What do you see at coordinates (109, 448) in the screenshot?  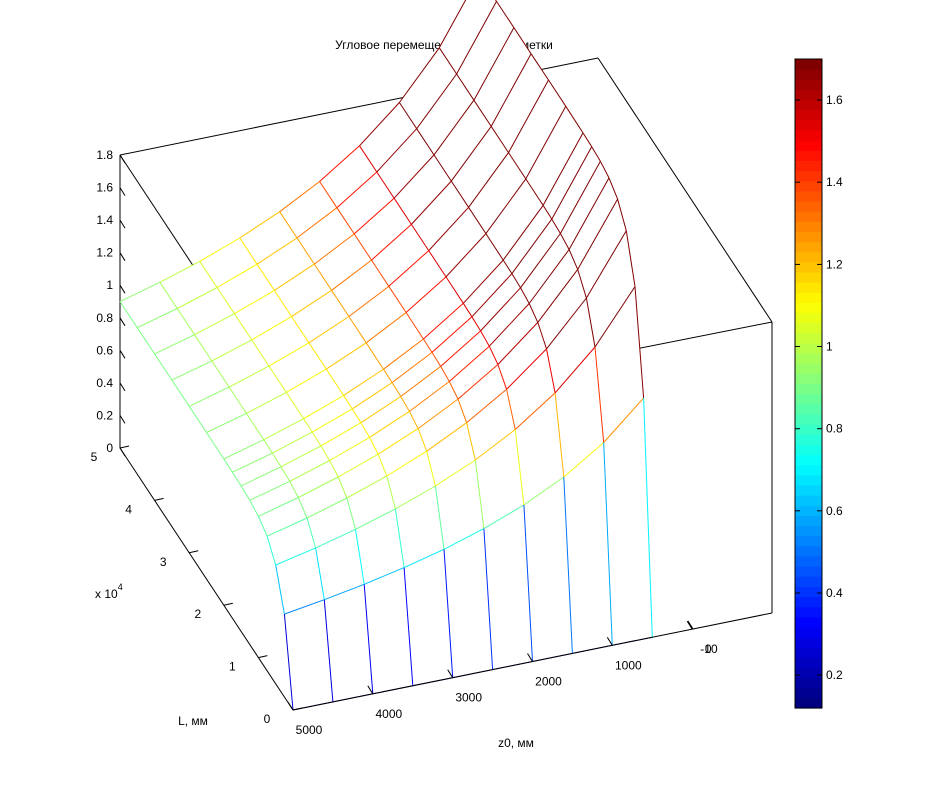 I see `z-tick-label: 0` at bounding box center [109, 448].